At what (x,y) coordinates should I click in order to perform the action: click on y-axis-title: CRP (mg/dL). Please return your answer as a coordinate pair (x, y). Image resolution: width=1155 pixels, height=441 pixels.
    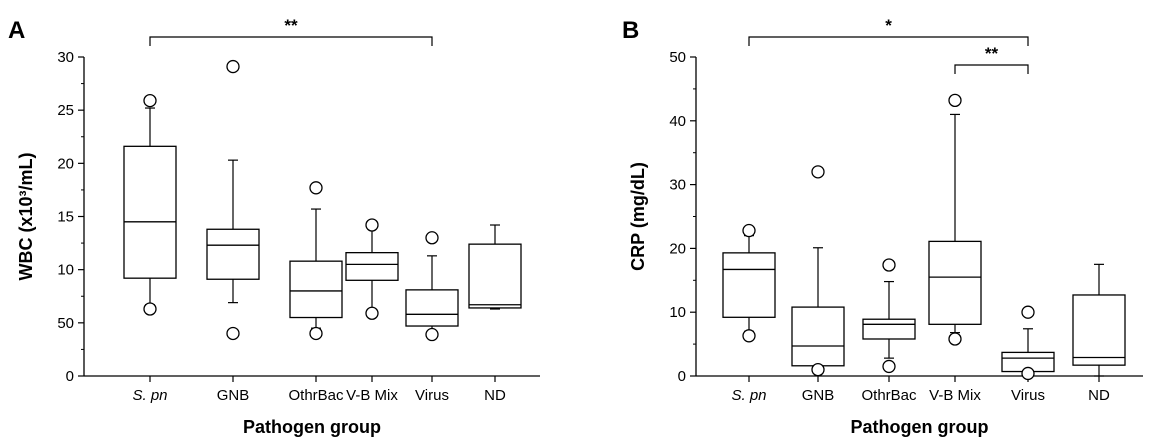
    Looking at the image, I should click on (638, 216).